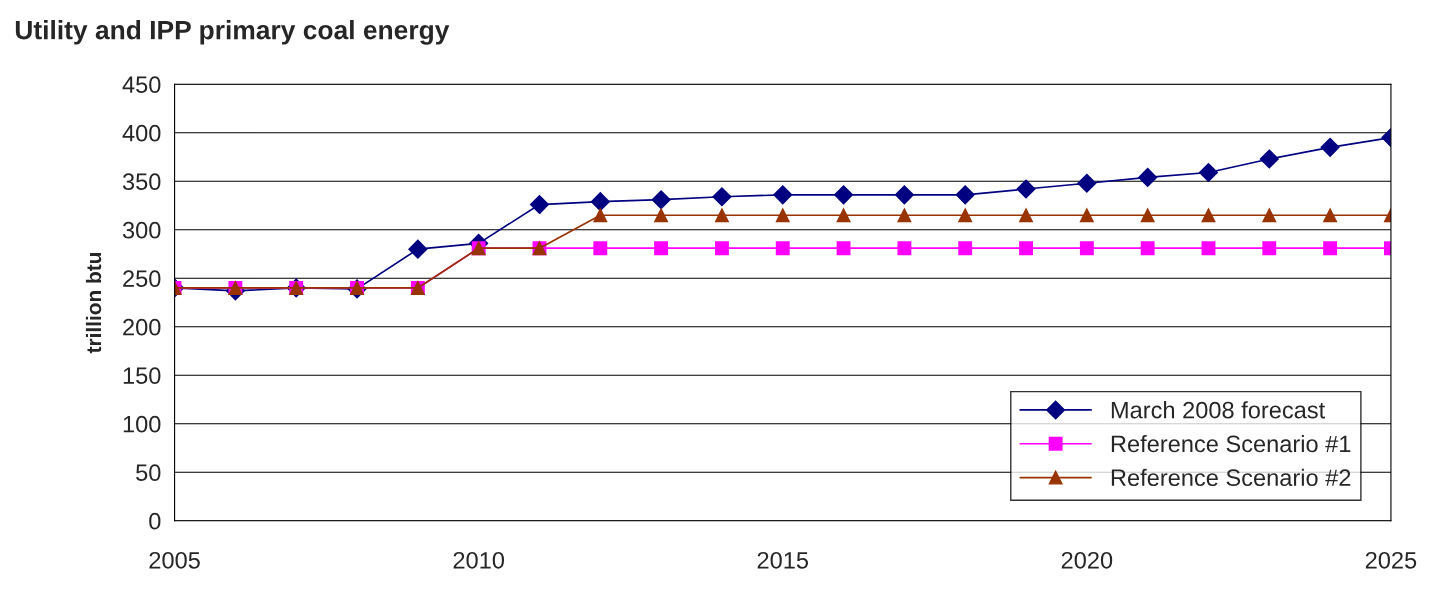  What do you see at coordinates (141, 85) in the screenshot?
I see `y-tick-label: 450` at bounding box center [141, 85].